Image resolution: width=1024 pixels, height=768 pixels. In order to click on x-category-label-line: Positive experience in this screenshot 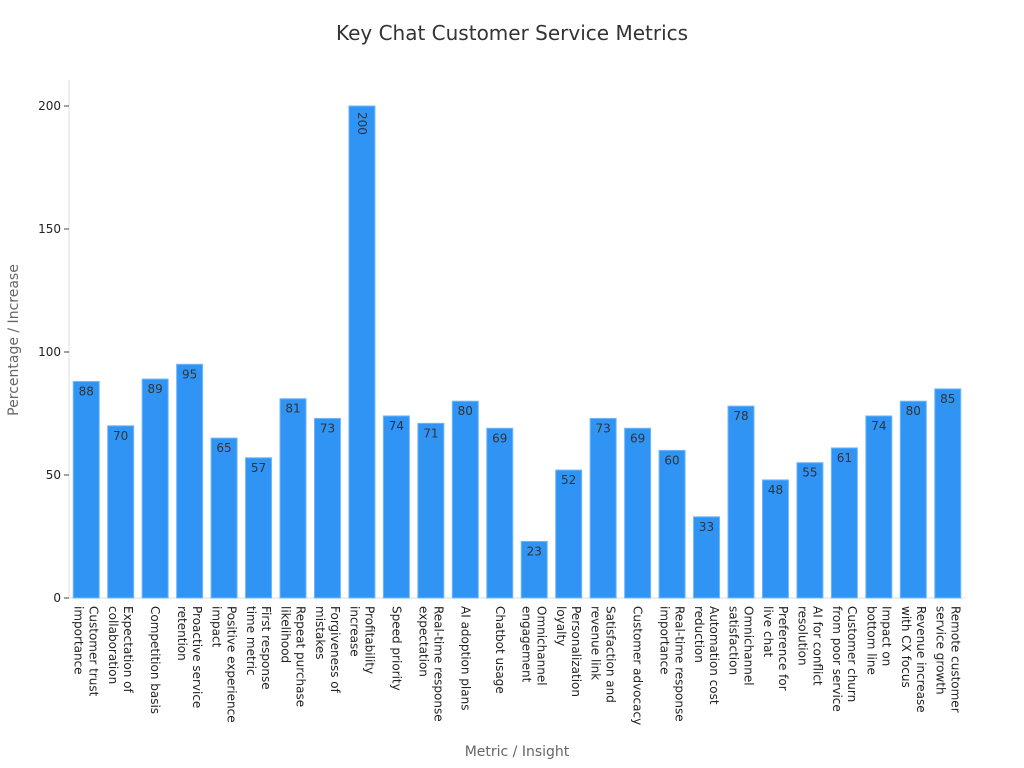, I will do `click(232, 664)`.